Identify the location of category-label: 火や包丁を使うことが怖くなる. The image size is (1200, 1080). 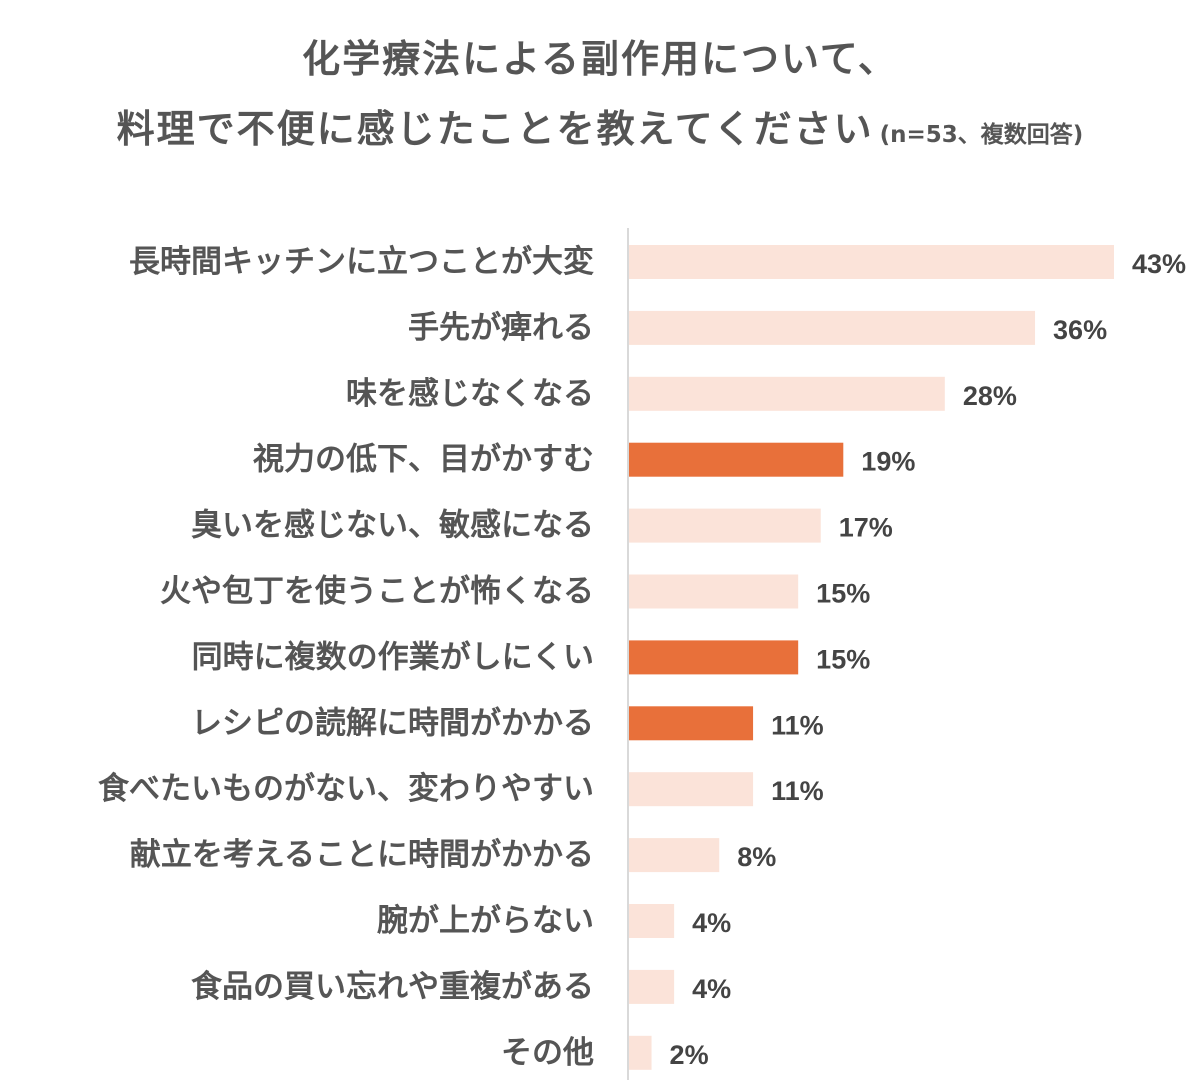
(377, 592).